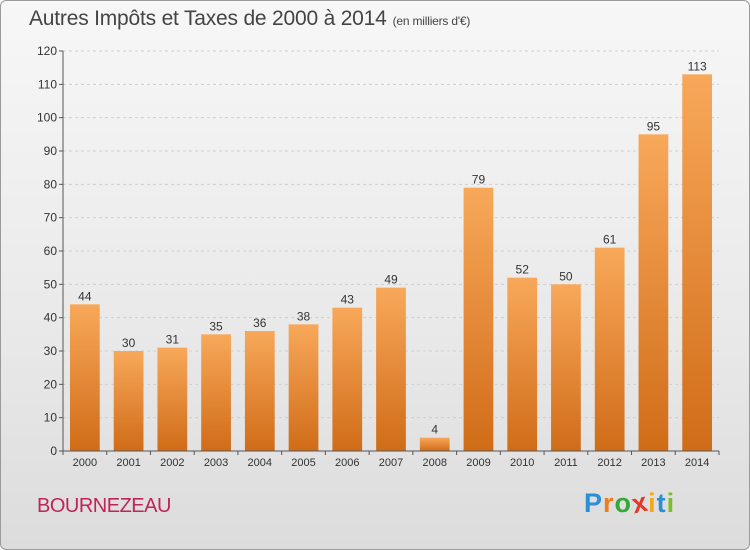 Image resolution: width=750 pixels, height=550 pixels. I want to click on bar-value-label: 50, so click(566, 276).